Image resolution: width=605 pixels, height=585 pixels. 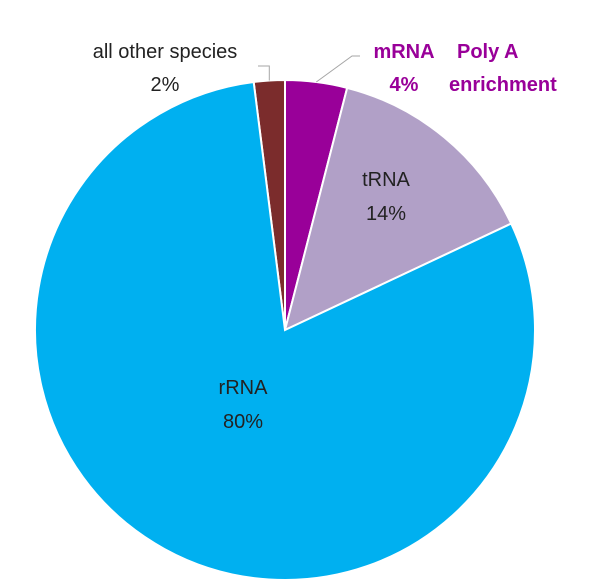 I want to click on annotation-poly-a: Poly A, so click(x=488, y=52).